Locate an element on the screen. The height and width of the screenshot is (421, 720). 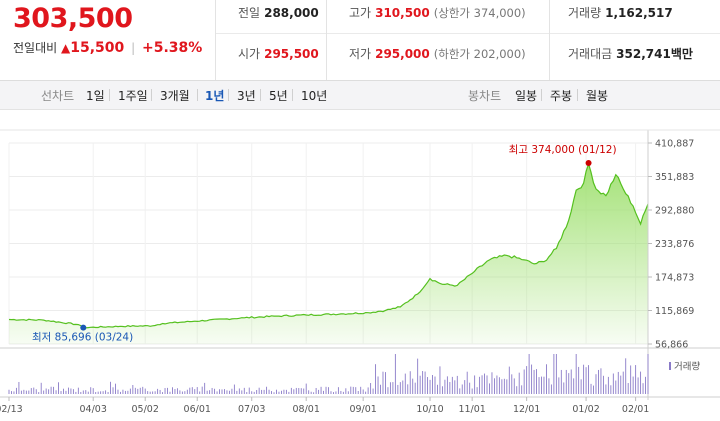
tab-weekly-candle: 주봉 is located at coordinates (561, 96).